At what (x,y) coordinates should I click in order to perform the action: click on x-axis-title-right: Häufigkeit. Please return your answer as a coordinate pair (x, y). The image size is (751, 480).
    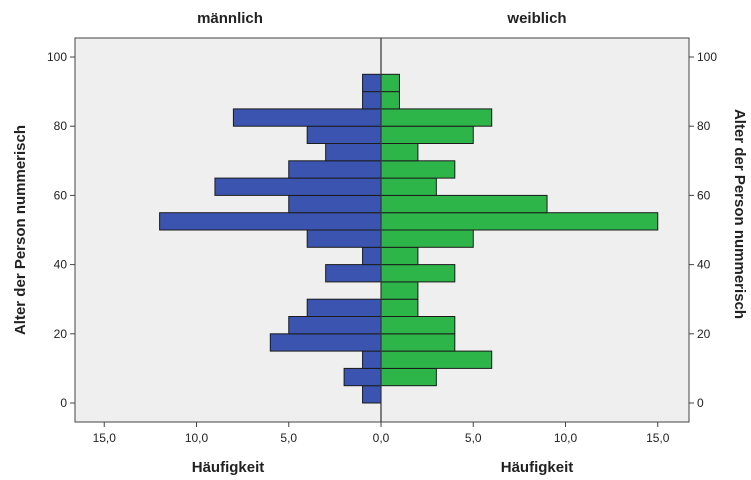
    Looking at the image, I should click on (537, 467).